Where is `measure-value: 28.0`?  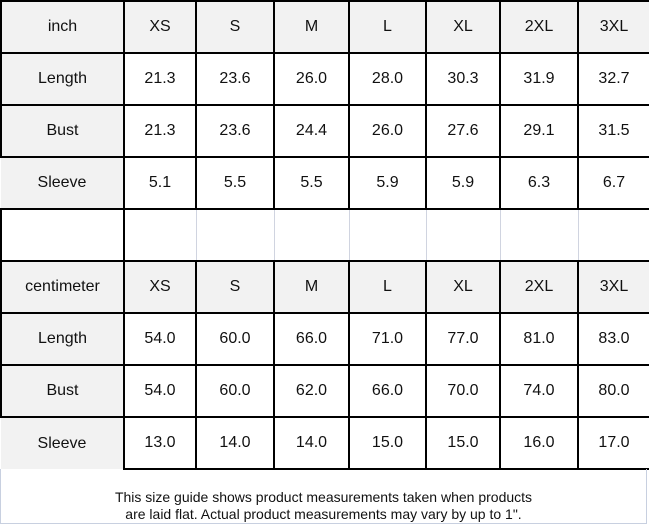
measure-value: 28.0 is located at coordinates (387, 79).